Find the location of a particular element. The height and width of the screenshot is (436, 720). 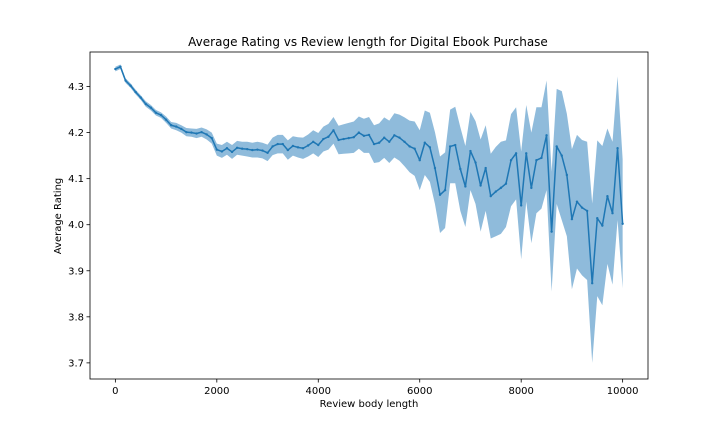

x-tick-label: 8000 is located at coordinates (520, 391).